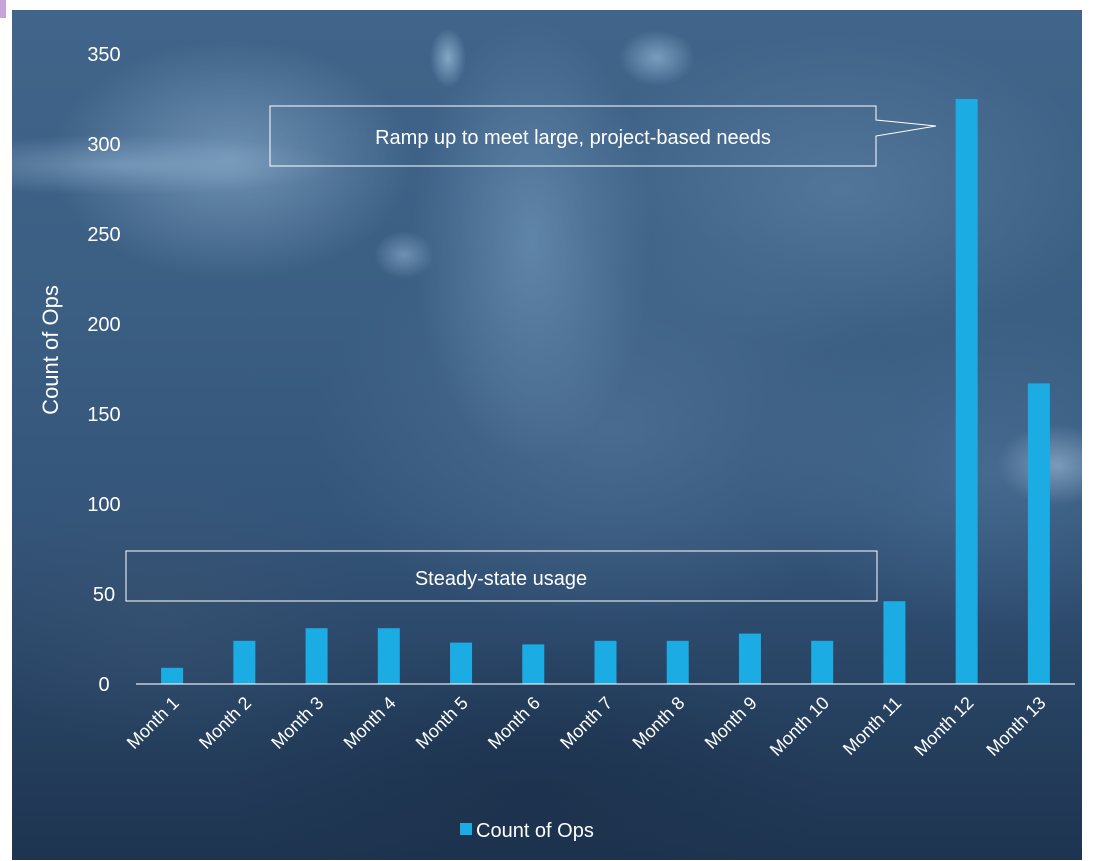 The height and width of the screenshot is (861, 1094). Describe the element at coordinates (103, 55) in the screenshot. I see `y-tick-label: 350` at that location.